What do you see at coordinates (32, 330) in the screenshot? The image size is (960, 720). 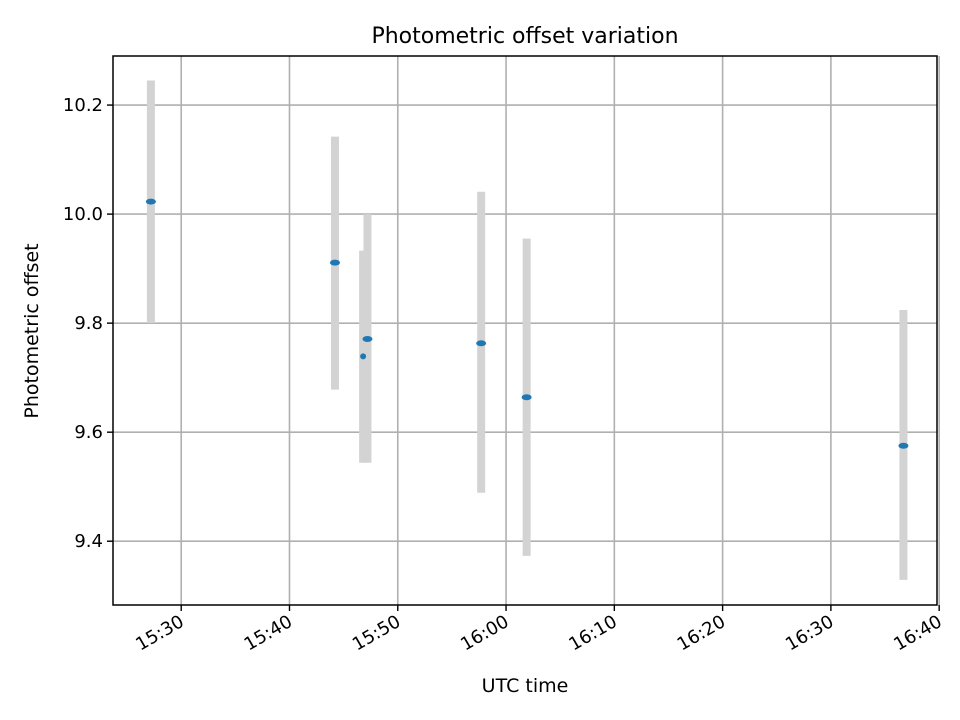 I see `y-axis-label: Photometric offset` at bounding box center [32, 330].